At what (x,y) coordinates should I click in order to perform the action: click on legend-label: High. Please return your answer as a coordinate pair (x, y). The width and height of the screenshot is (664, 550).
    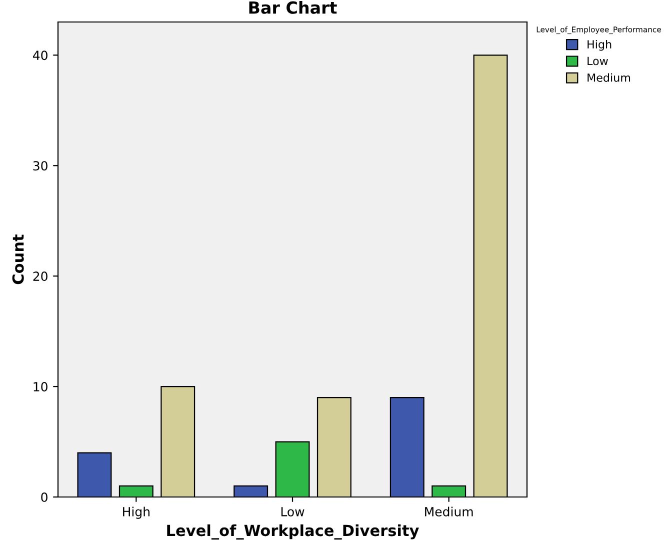
    Looking at the image, I should click on (600, 45).